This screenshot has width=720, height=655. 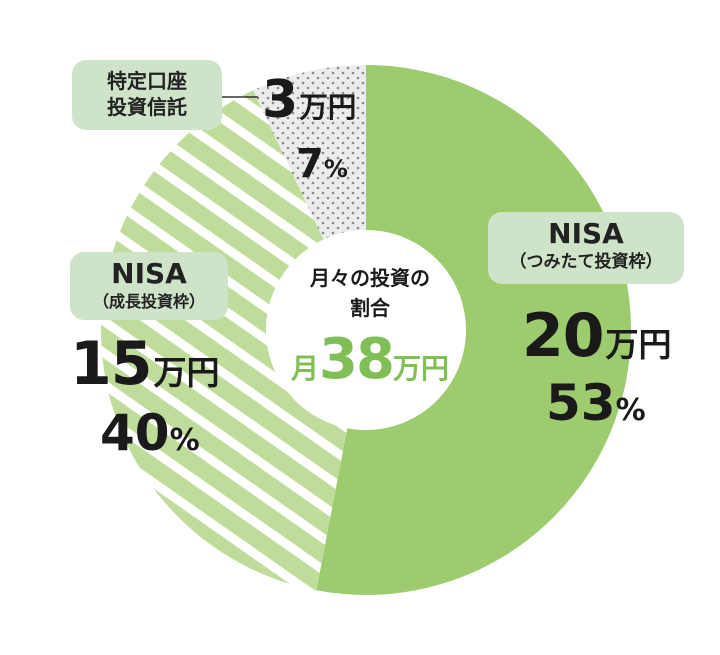 I want to click on donut-hole, so click(x=366, y=330).